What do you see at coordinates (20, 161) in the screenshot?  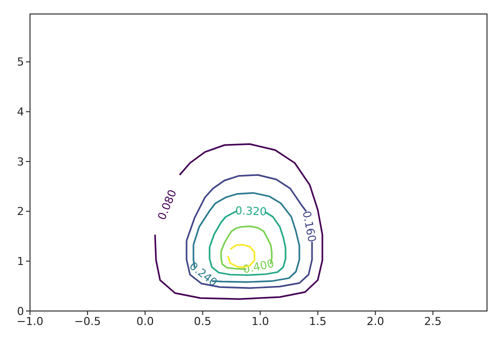 I see `y-tick-label: 3` at bounding box center [20, 161].